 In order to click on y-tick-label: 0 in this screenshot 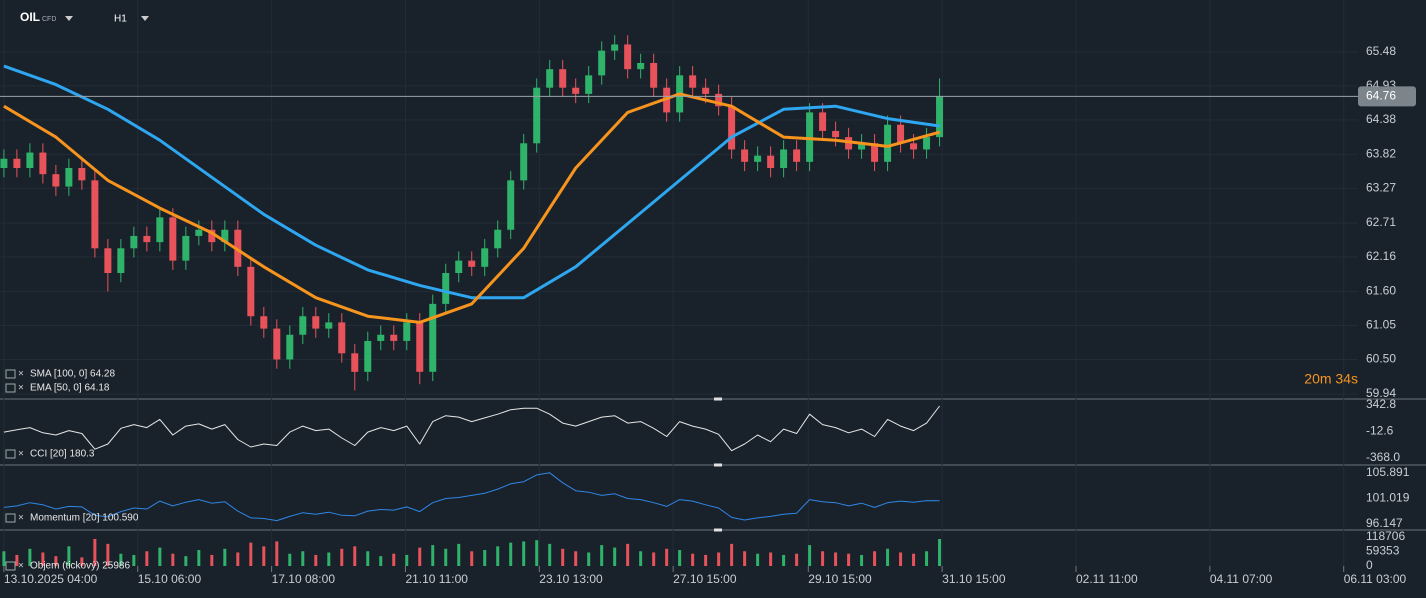, I will do `click(1369, 565)`.